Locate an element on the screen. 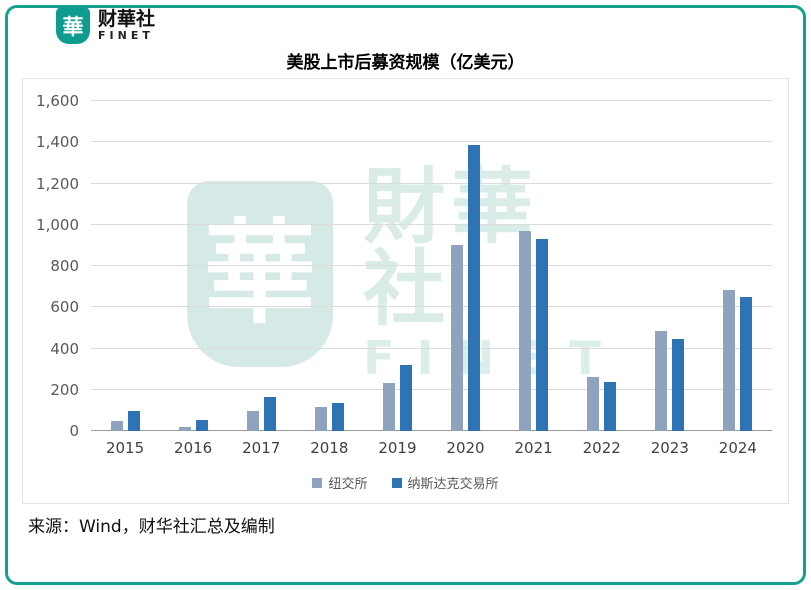  bar-group-2020 is located at coordinates (465, 266).